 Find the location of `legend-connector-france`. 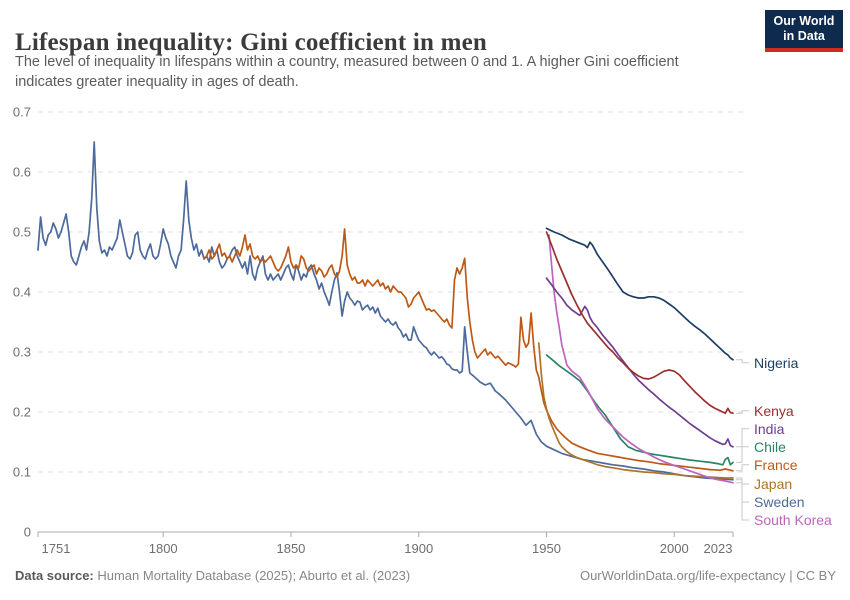

legend-connector-france is located at coordinates (742, 468).